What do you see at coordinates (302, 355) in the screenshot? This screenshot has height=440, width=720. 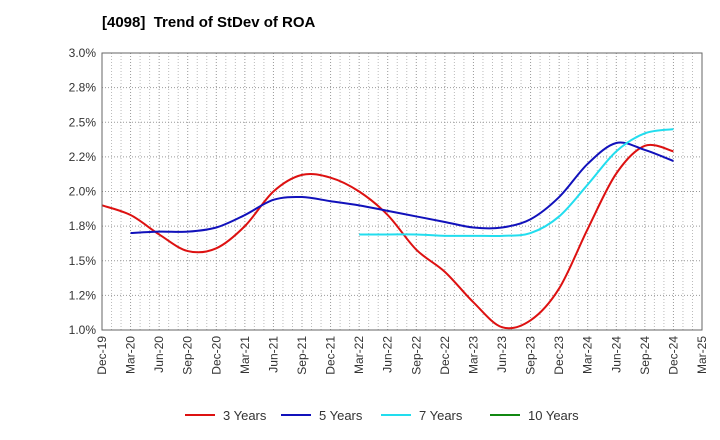 I see `x-tick-label: Sep-21` at bounding box center [302, 355].